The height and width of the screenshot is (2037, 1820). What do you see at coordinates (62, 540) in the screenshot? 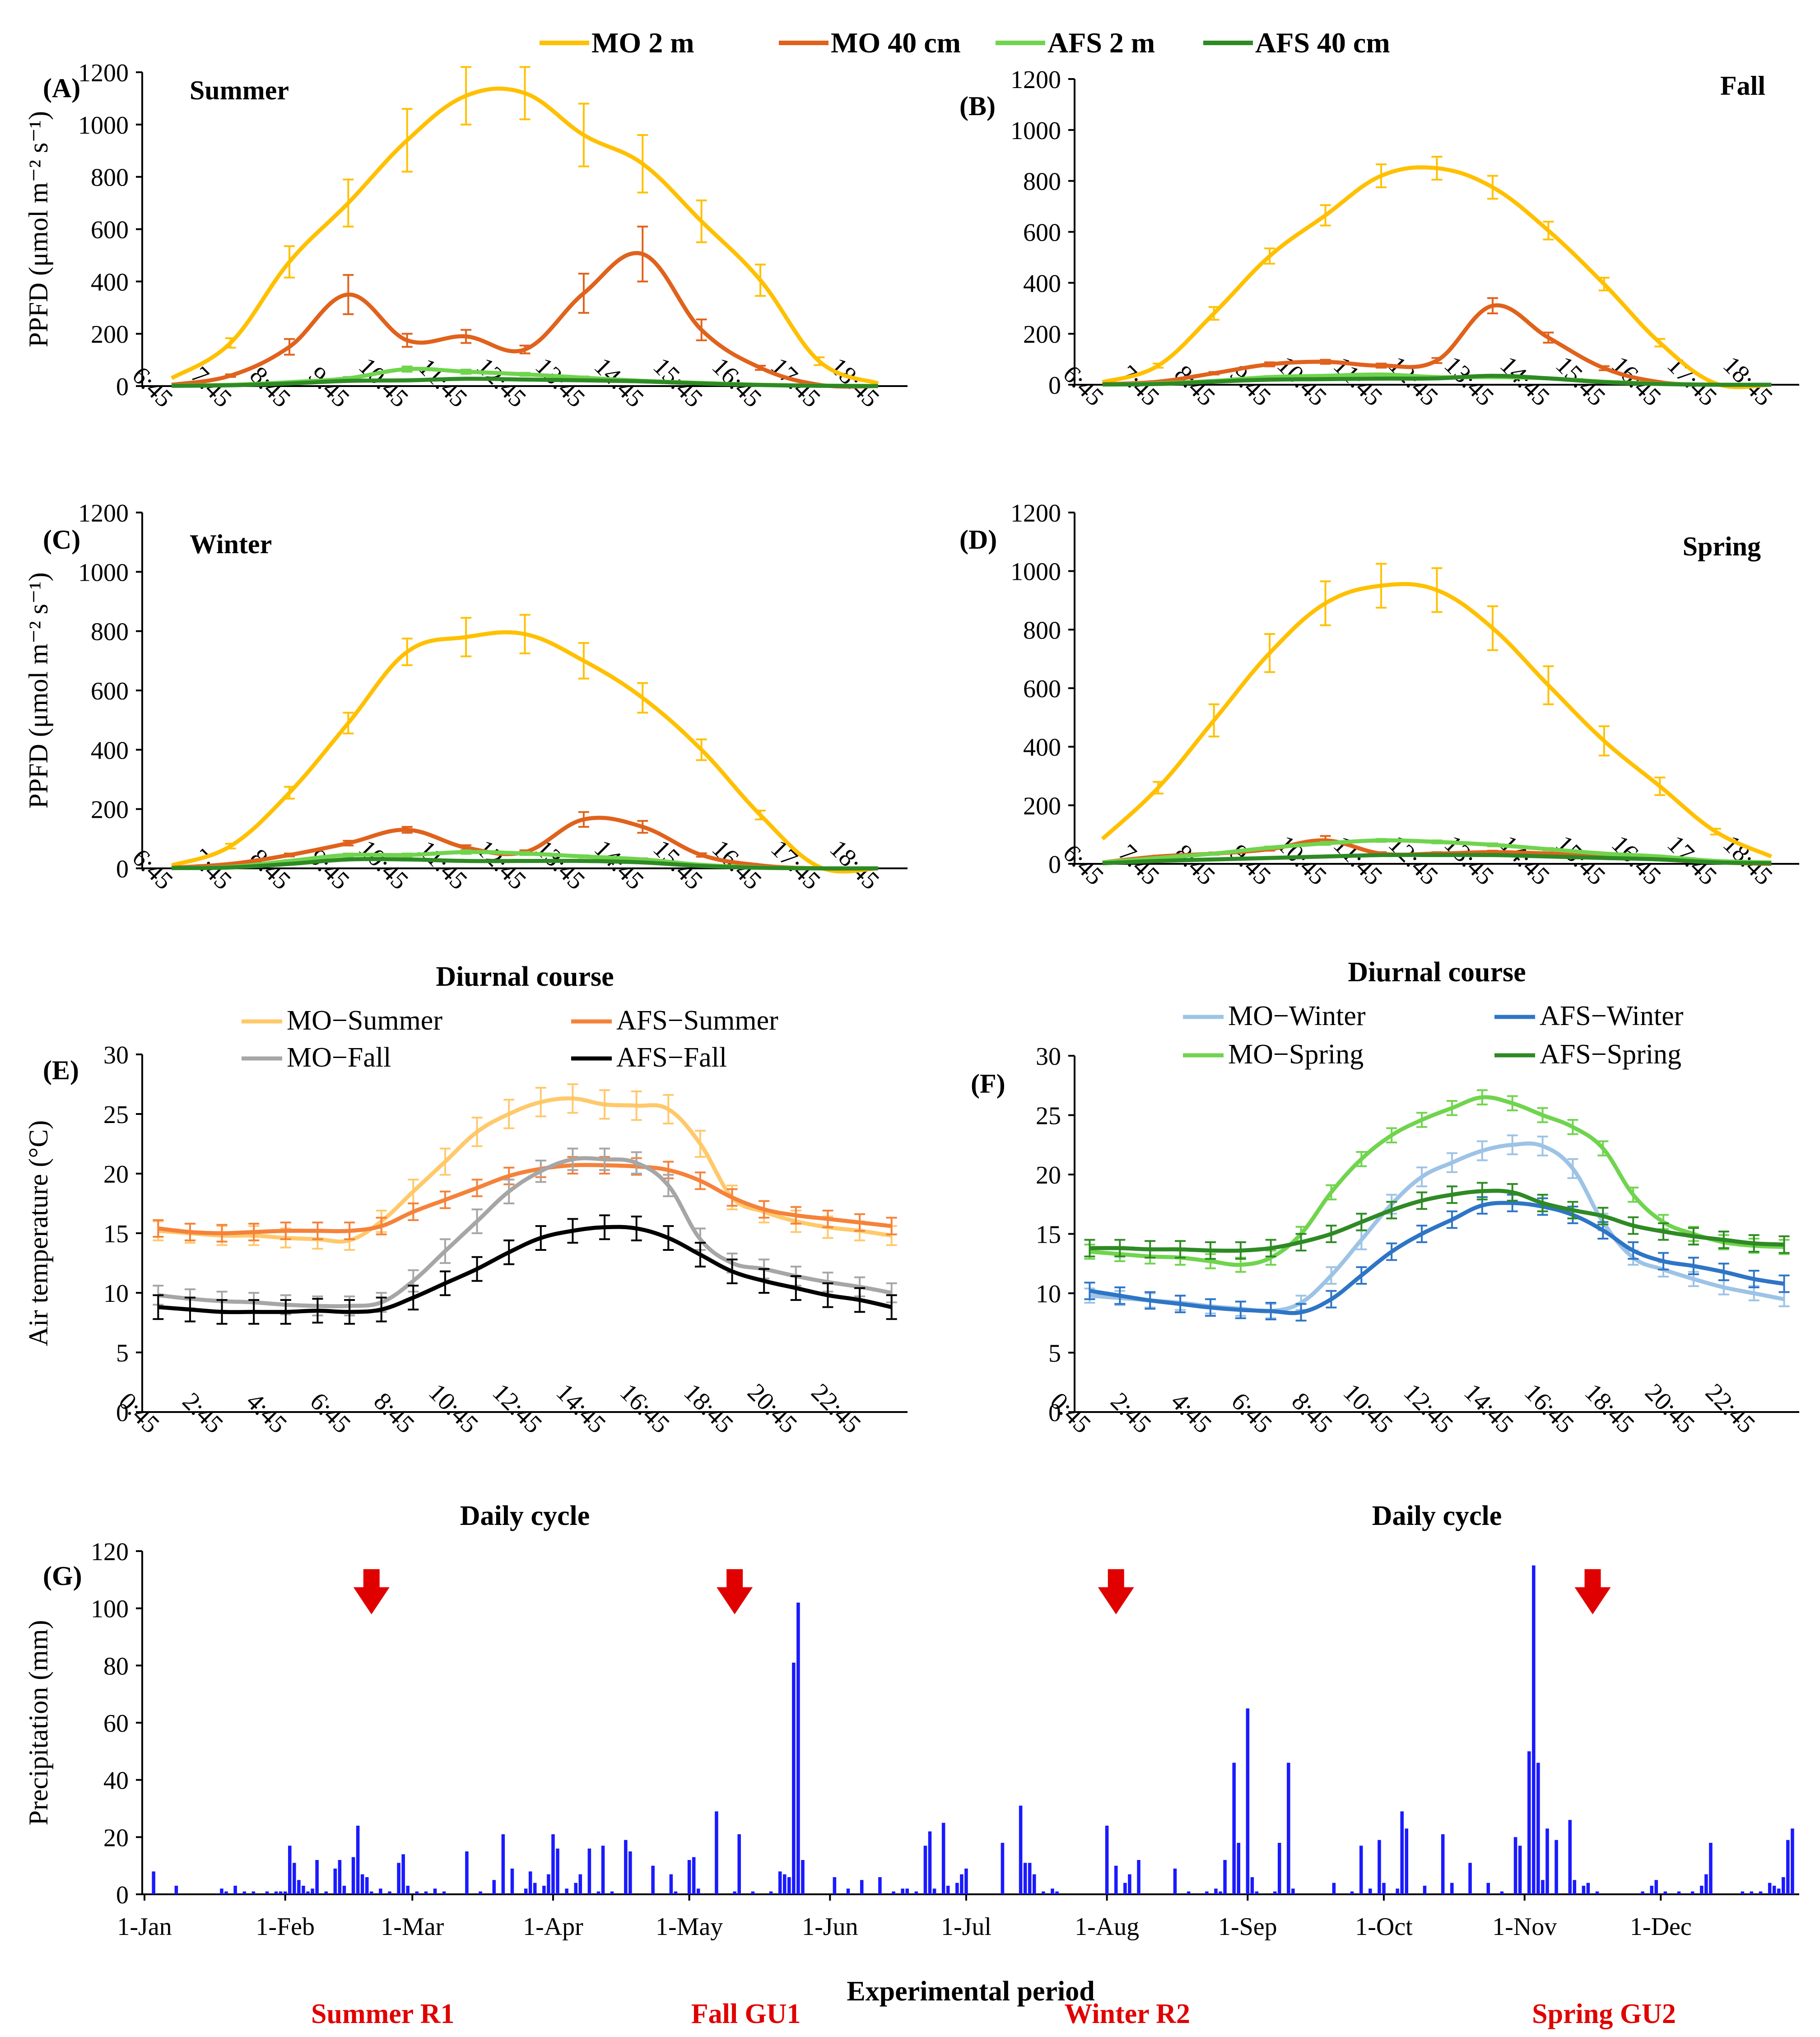
I see `panel-label: (C)` at bounding box center [62, 540].